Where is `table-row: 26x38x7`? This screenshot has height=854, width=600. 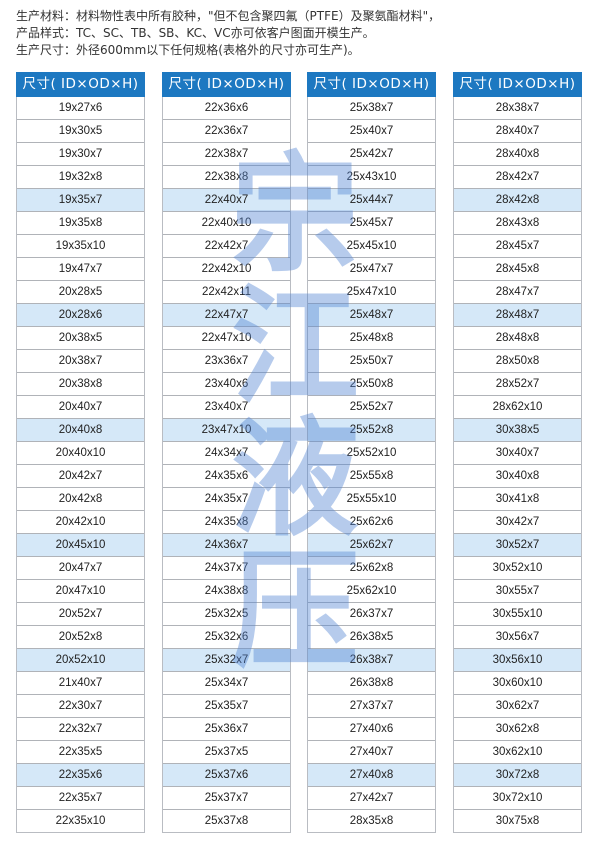
table-row: 26x38x7 is located at coordinates (371, 659).